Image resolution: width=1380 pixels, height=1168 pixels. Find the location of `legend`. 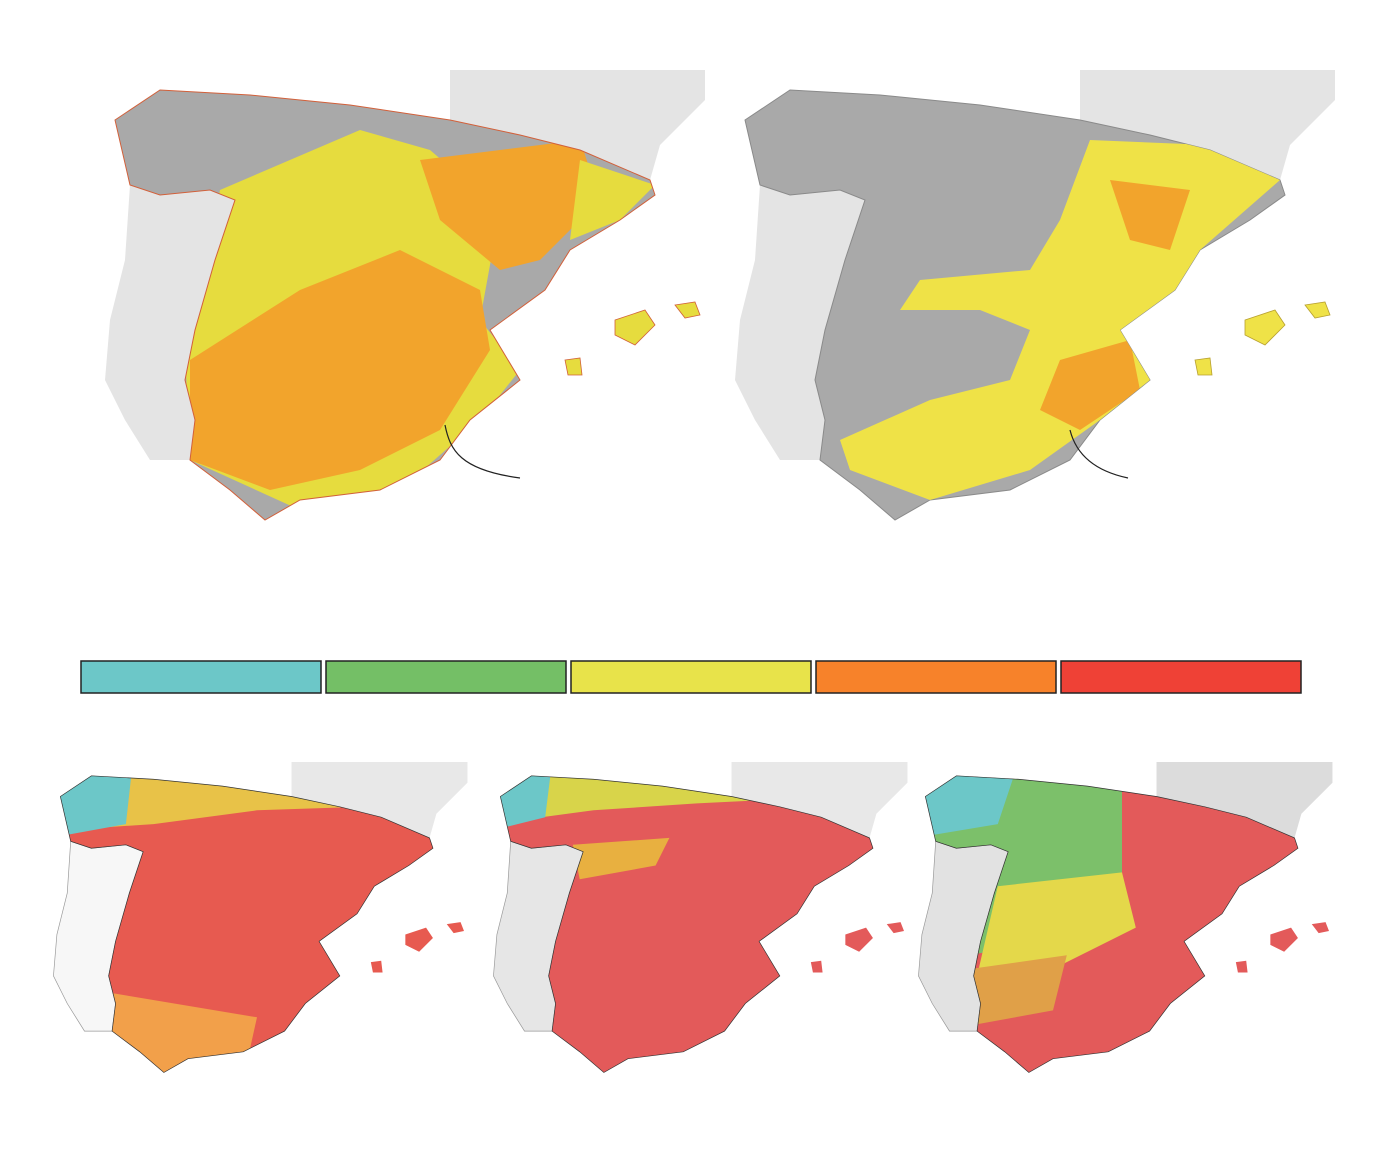

legend is located at coordinates (691, 677).